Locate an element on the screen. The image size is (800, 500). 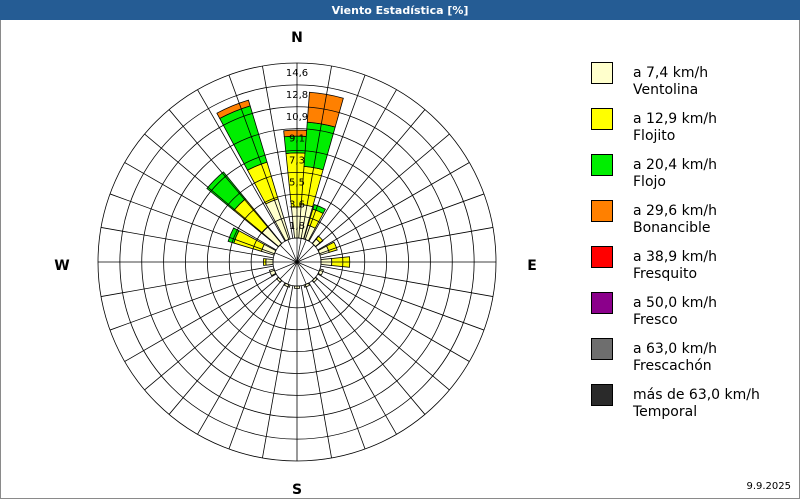
date-stamp: 9.9.2025 is located at coordinates (768, 486).